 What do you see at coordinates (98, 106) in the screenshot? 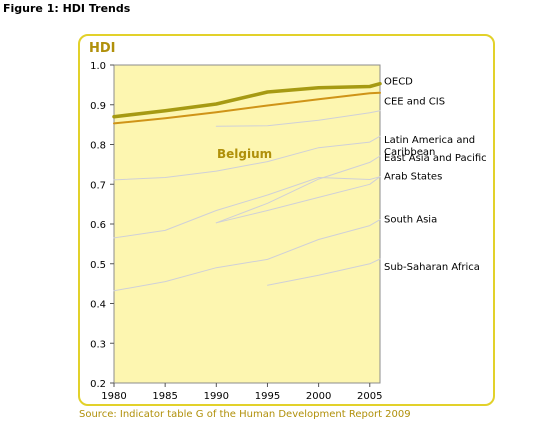
I see `y-tick-label: 0.9` at bounding box center [98, 106].